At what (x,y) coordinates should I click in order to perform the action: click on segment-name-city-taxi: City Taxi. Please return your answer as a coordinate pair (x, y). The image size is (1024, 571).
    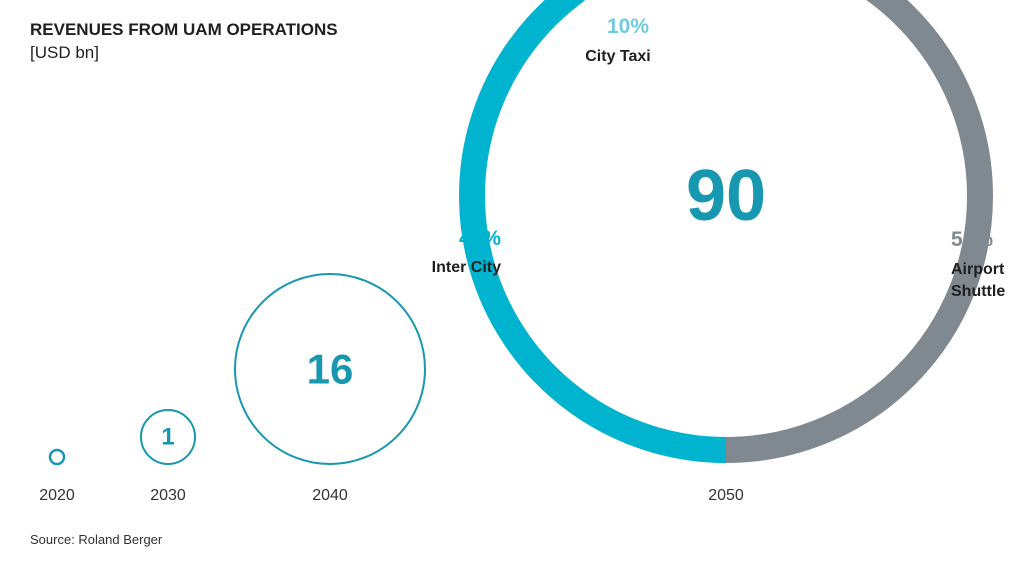
    Looking at the image, I should click on (618, 56).